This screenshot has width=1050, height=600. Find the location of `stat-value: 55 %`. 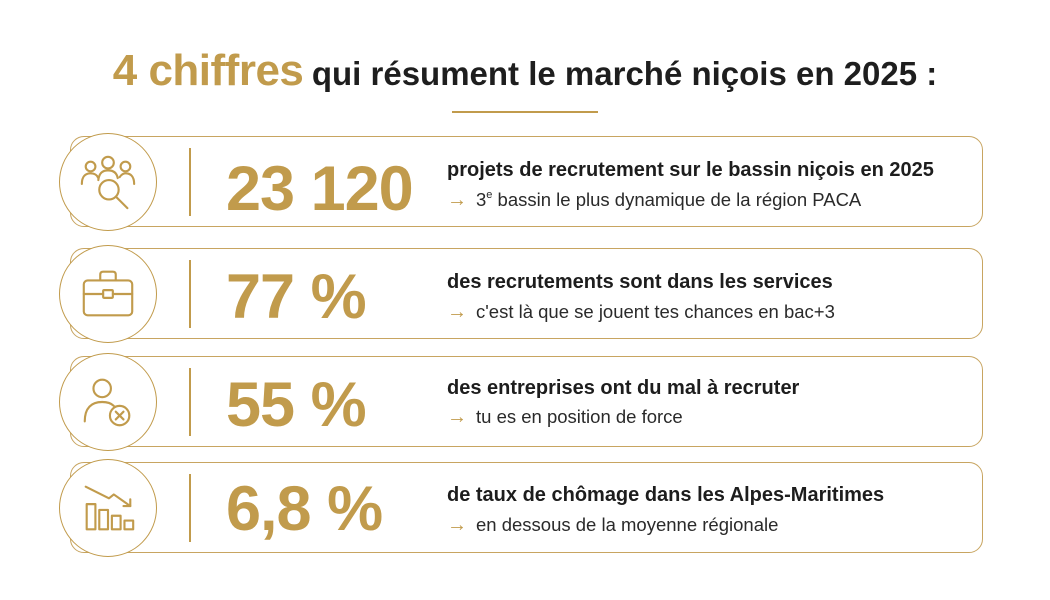

stat-value: 55 % is located at coordinates (296, 405).